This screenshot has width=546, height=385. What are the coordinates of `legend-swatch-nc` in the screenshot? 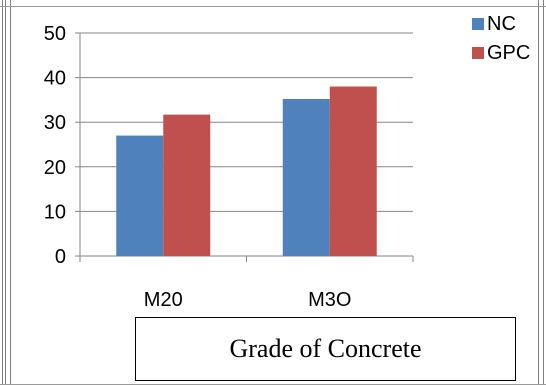 It's located at (478, 24).